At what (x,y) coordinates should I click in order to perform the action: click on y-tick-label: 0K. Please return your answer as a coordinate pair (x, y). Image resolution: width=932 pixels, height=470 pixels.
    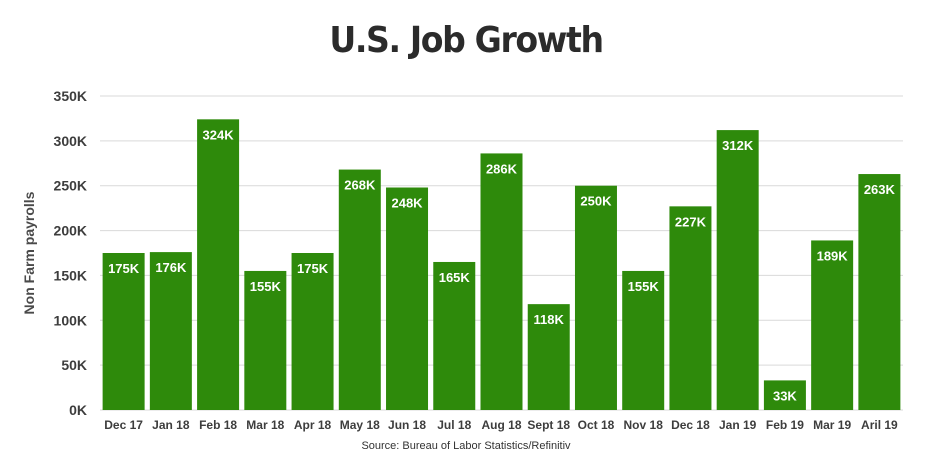
    Looking at the image, I should click on (78, 410).